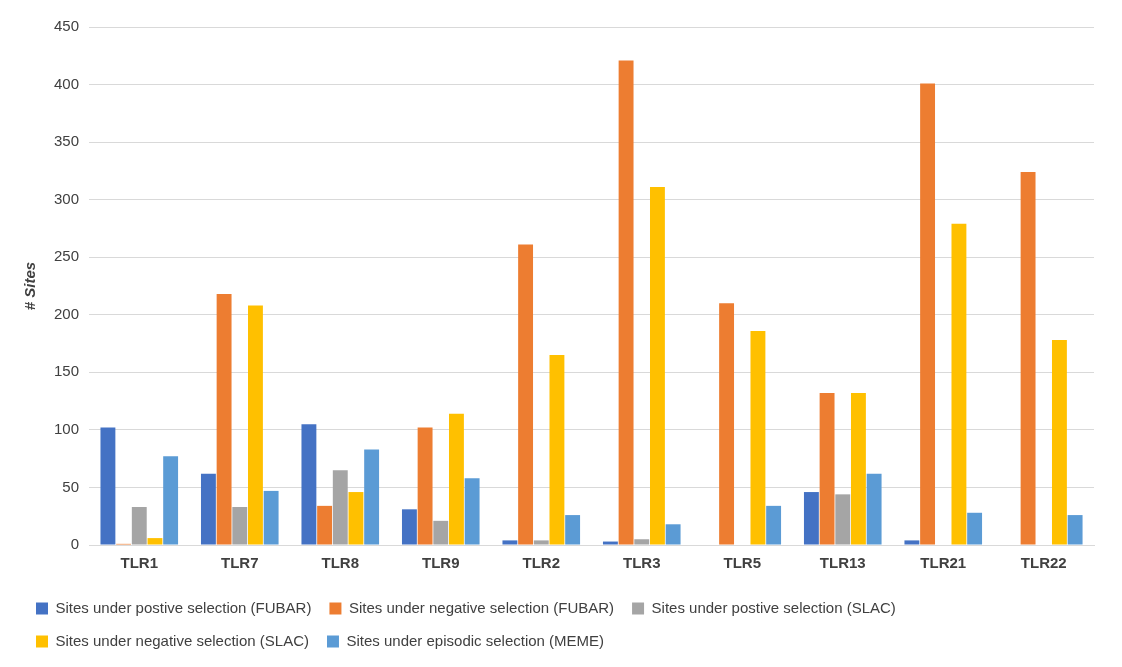 This screenshot has height=667, width=1122. I want to click on x-tick-label: TLR8, so click(340, 563).